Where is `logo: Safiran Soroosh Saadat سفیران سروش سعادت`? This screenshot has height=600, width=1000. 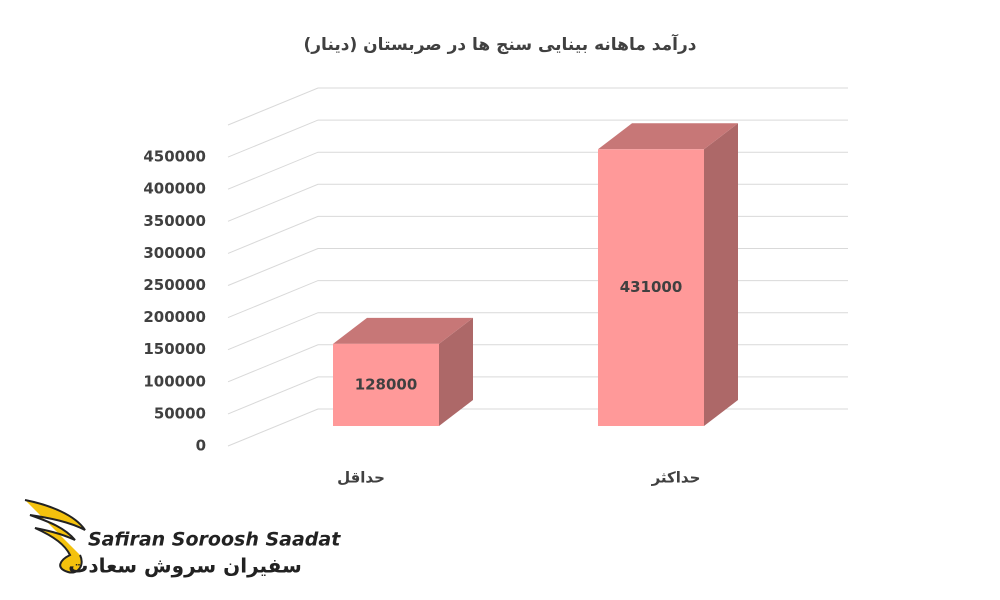 logo: Safiran Soroosh Saadat سفیران سروش سعادت is located at coordinates (182, 538).